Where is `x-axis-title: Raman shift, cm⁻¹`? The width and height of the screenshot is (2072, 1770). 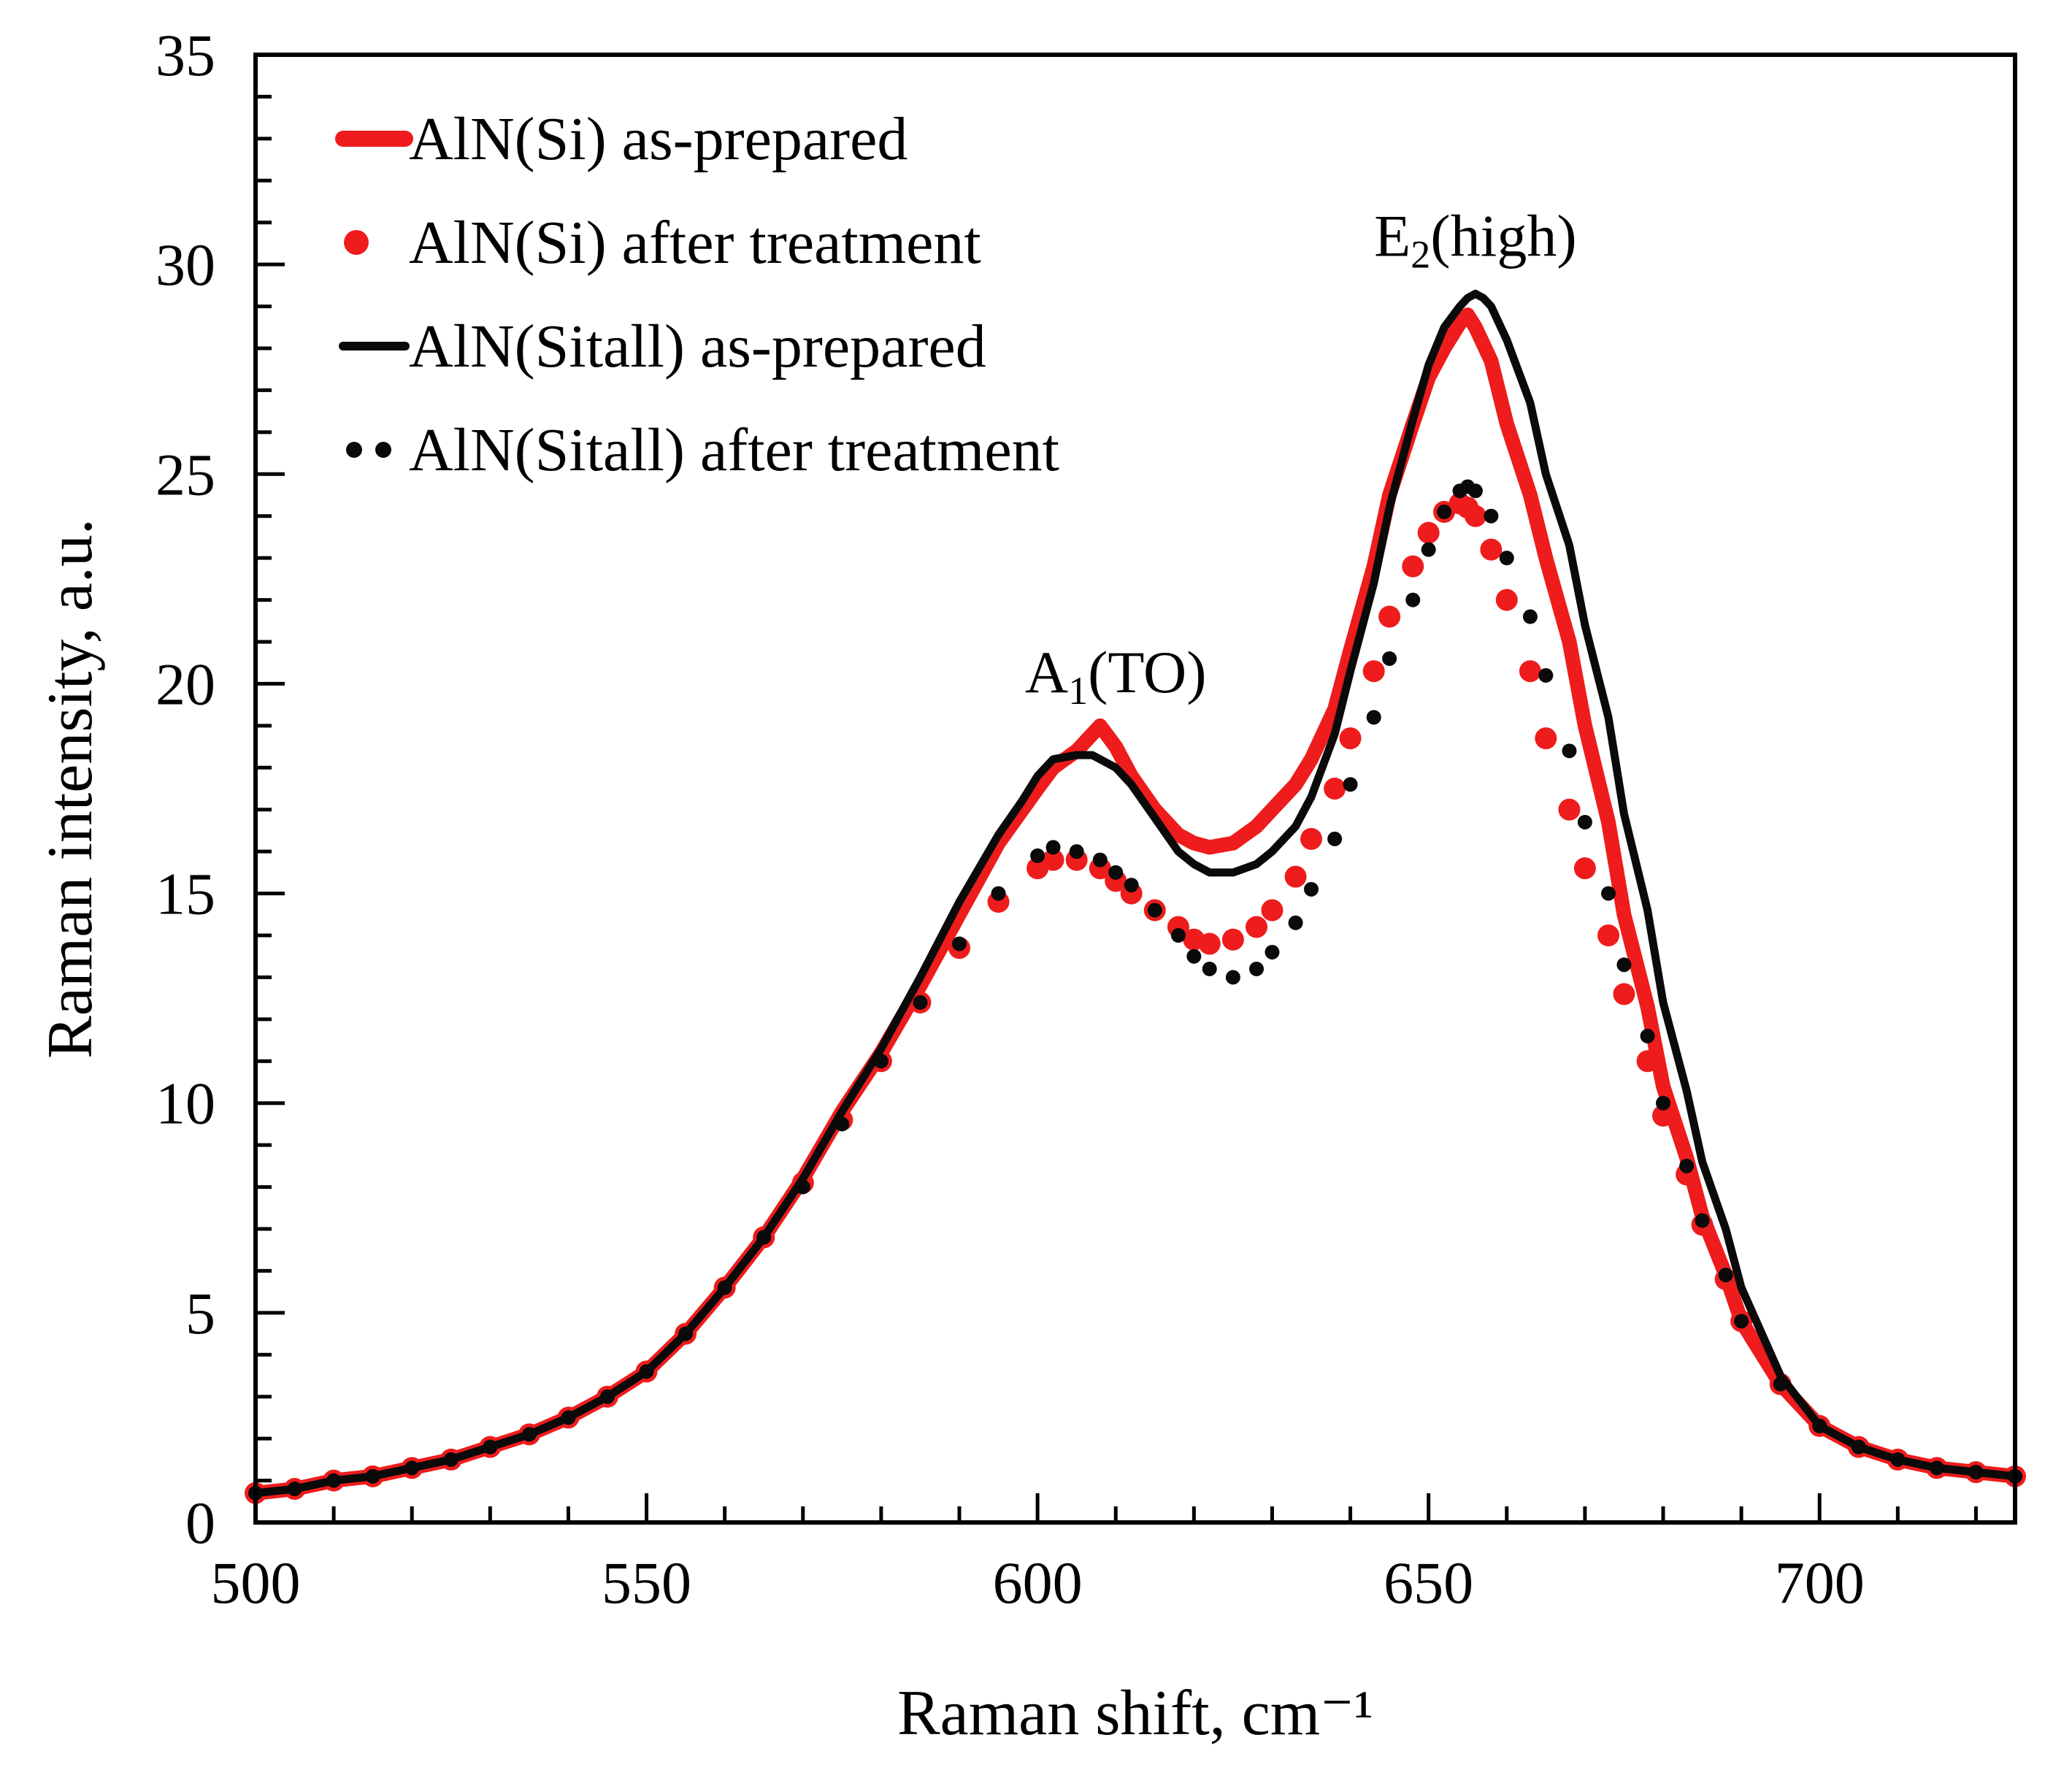 x-axis-title: Raman shift, cm⁻¹ is located at coordinates (1135, 1713).